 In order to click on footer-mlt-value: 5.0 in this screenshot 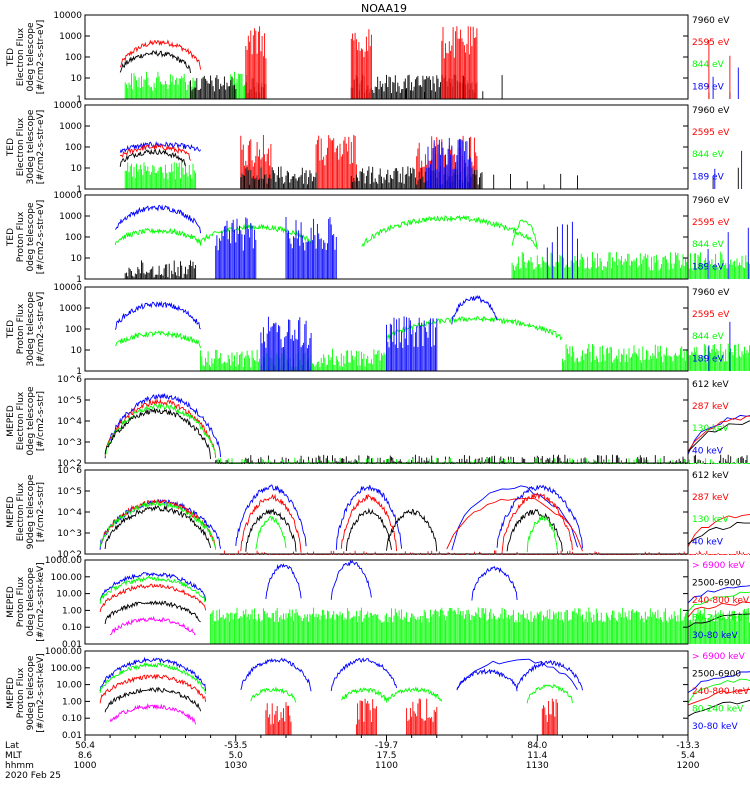, I will do `click(236, 756)`.